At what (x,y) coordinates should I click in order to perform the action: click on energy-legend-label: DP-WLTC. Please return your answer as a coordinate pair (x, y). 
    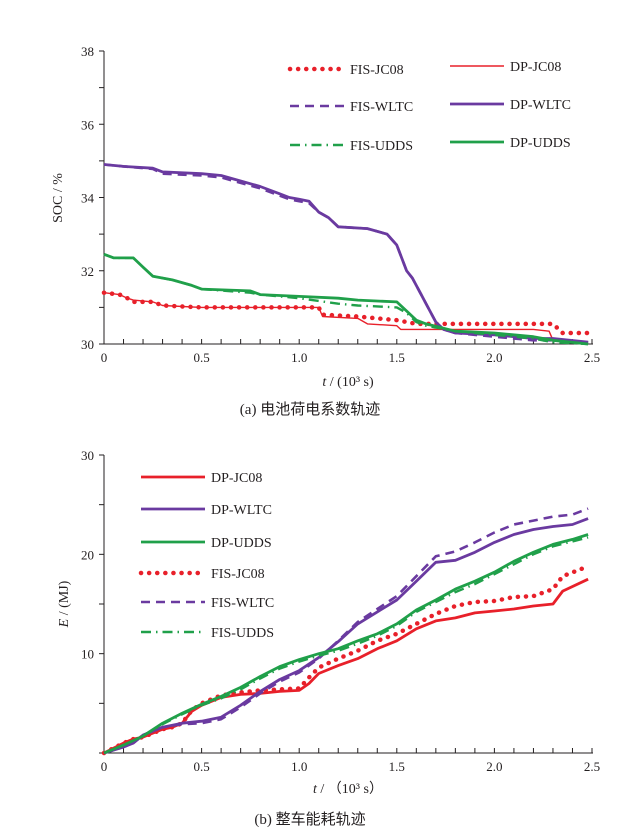
    Looking at the image, I should click on (241, 510).